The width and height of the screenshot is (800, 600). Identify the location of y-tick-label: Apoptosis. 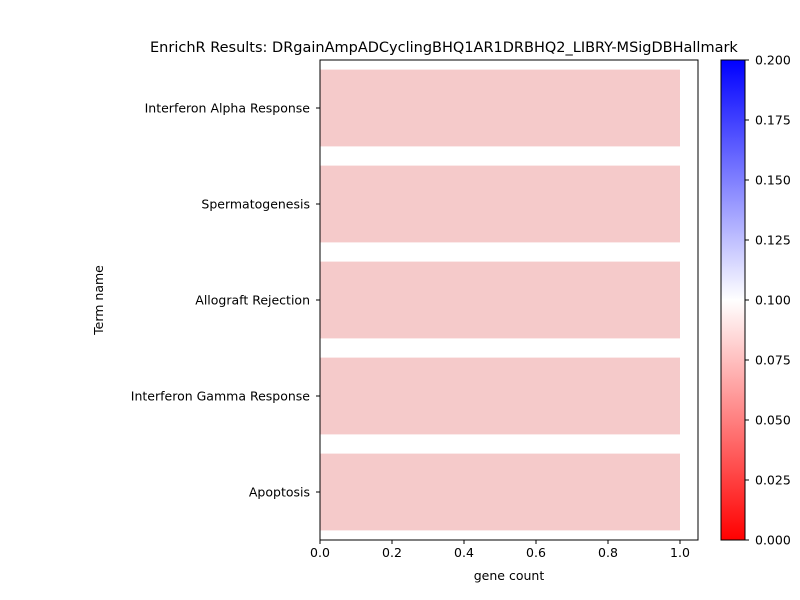
(279, 492).